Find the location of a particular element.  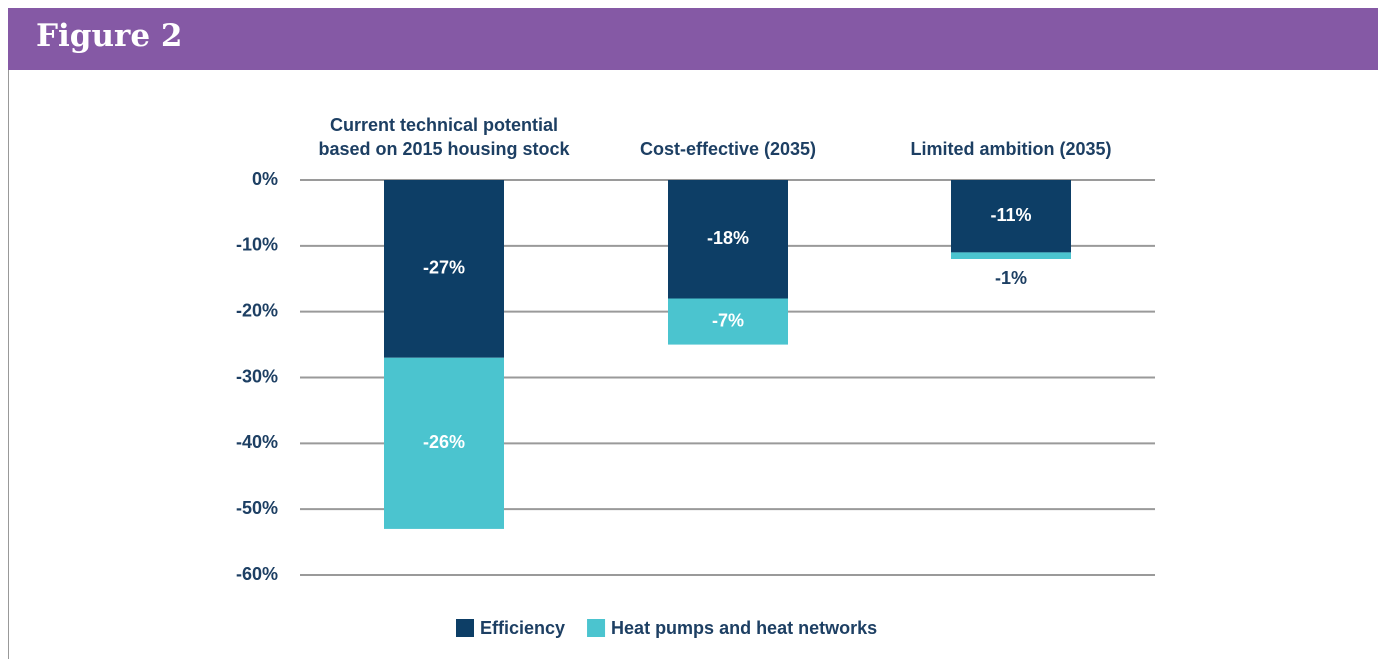

data-label: -11% is located at coordinates (1010, 215).